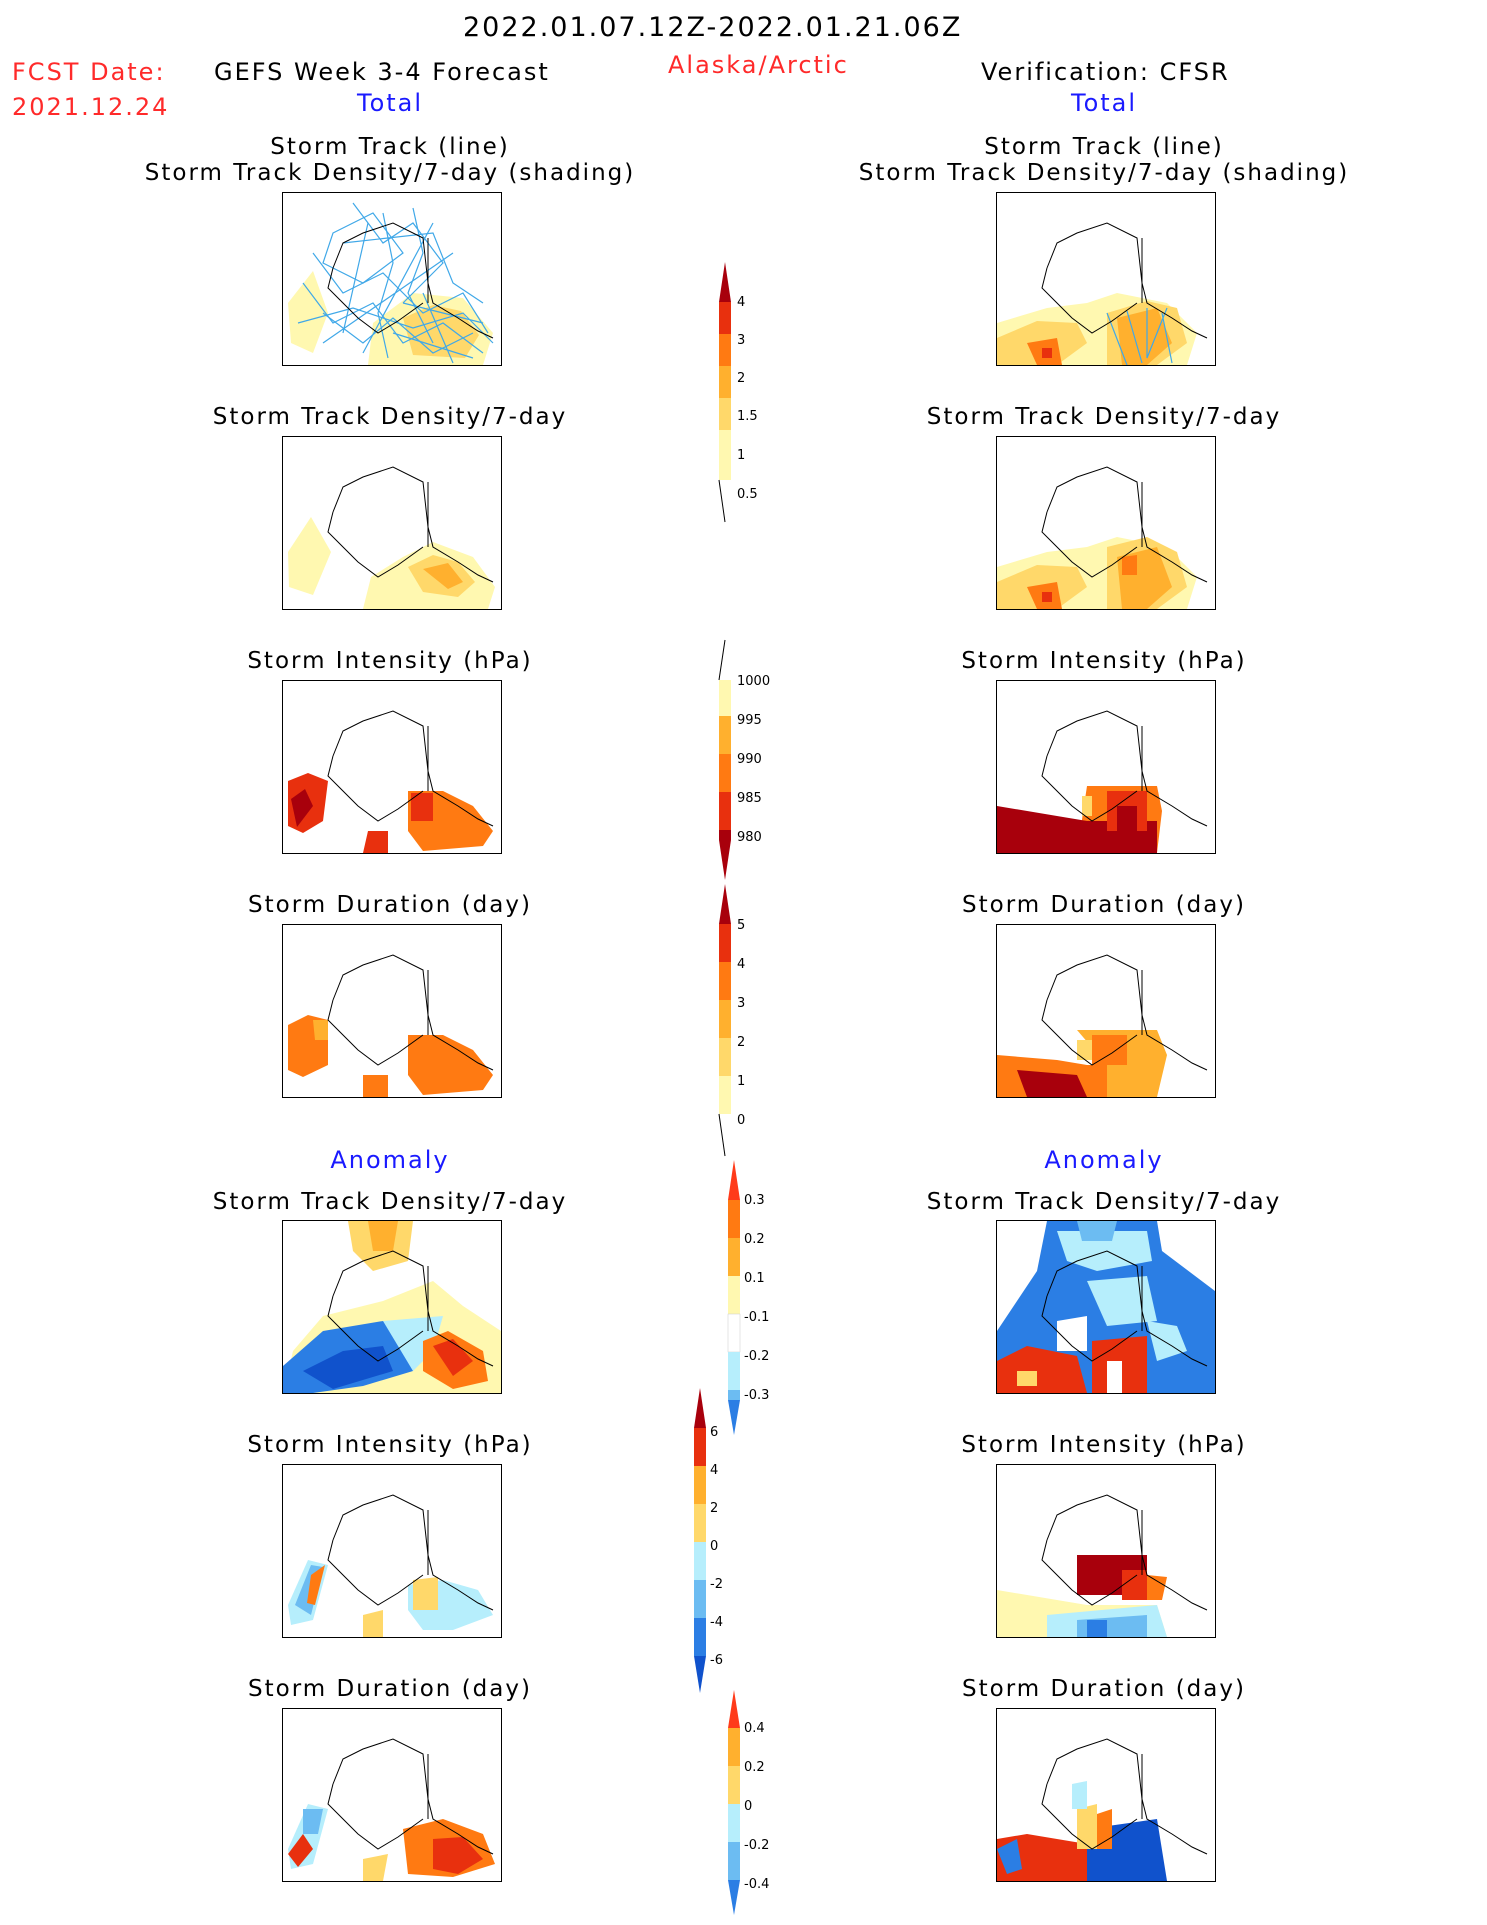  I want to click on colorbar-density-anom-tick: 0.1, so click(754, 1278).